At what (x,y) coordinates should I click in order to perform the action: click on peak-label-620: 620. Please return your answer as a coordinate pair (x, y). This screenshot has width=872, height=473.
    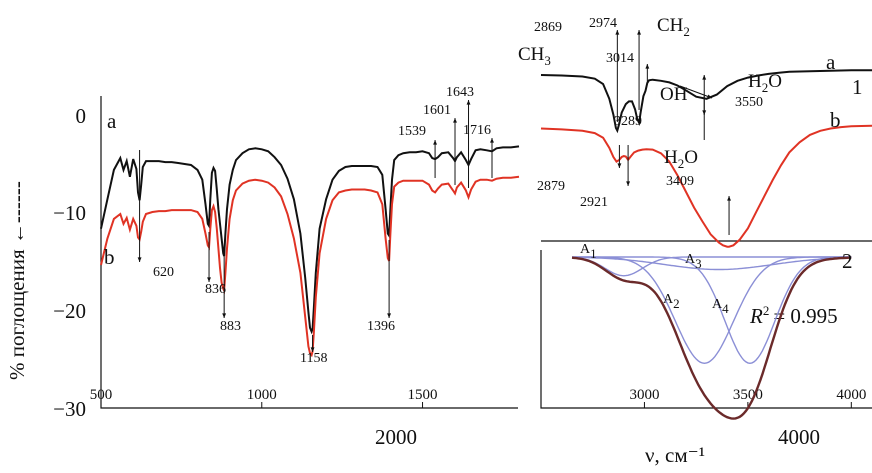
    Looking at the image, I should click on (163, 272).